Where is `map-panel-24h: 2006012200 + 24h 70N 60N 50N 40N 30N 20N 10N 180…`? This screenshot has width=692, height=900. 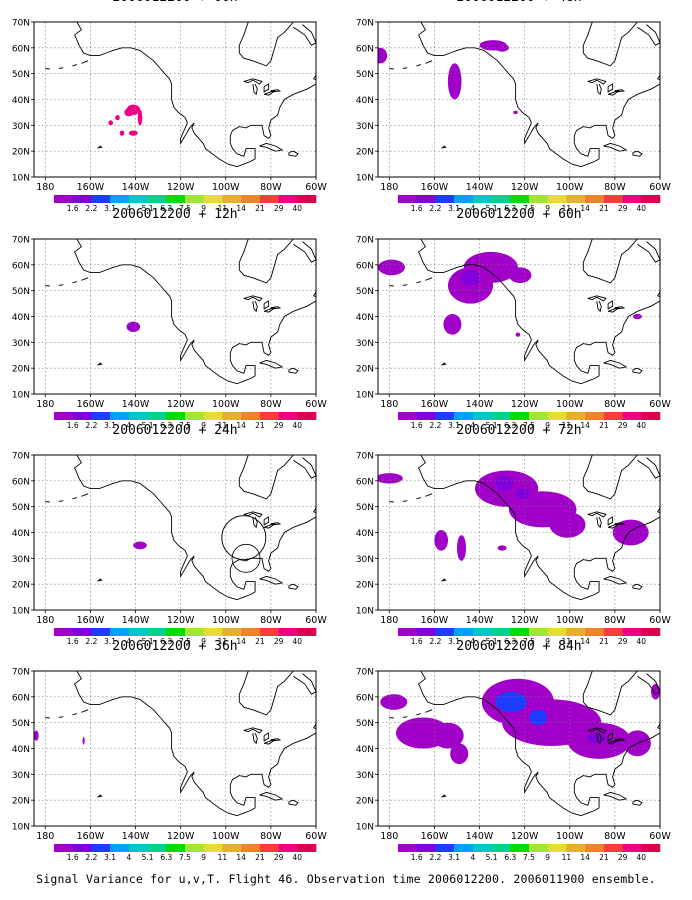
map-panel-24h: 2006012200 + 24h 70N 60N 50N 40N 30N 20N 10N 180… is located at coordinates (170, 534).